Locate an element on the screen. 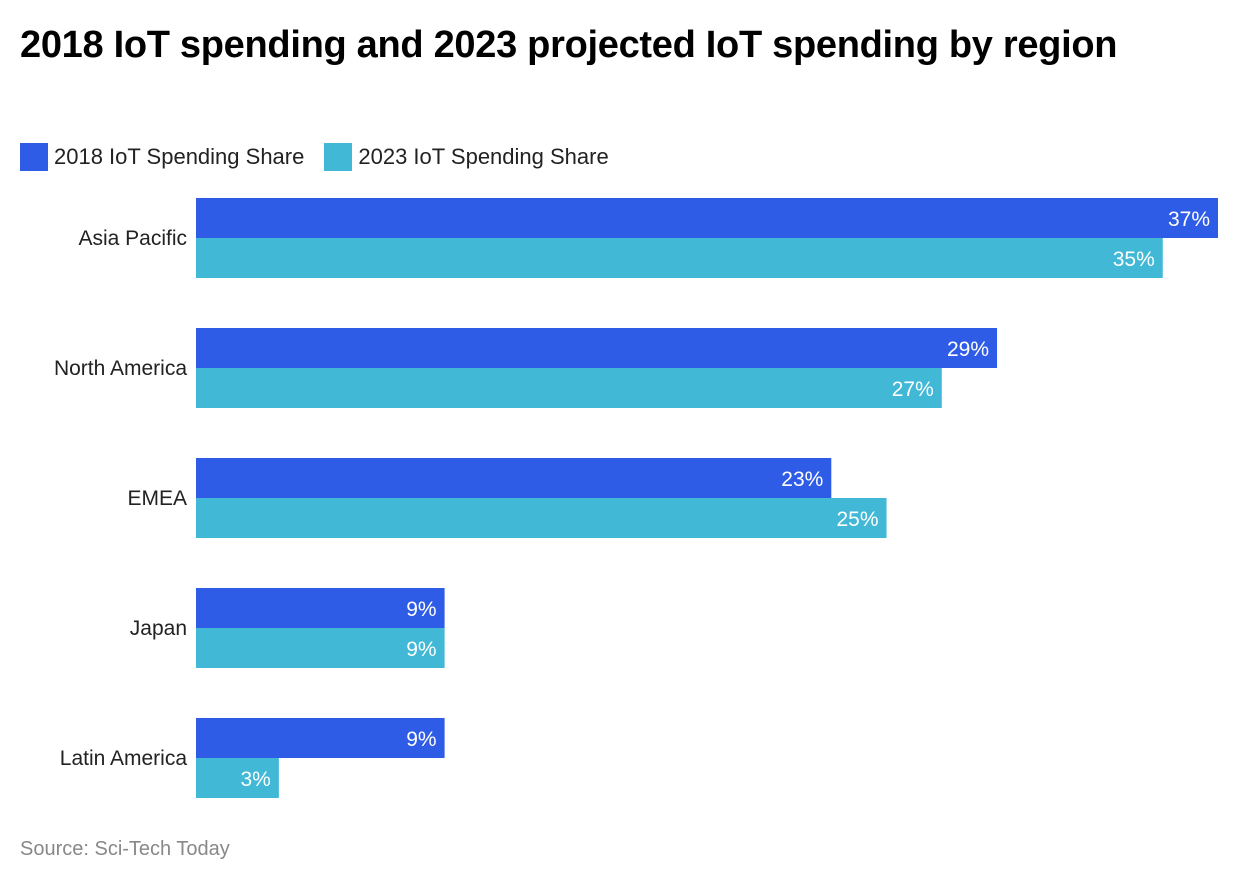 This screenshot has height=886, width=1240. data-label: 25% is located at coordinates (858, 519).